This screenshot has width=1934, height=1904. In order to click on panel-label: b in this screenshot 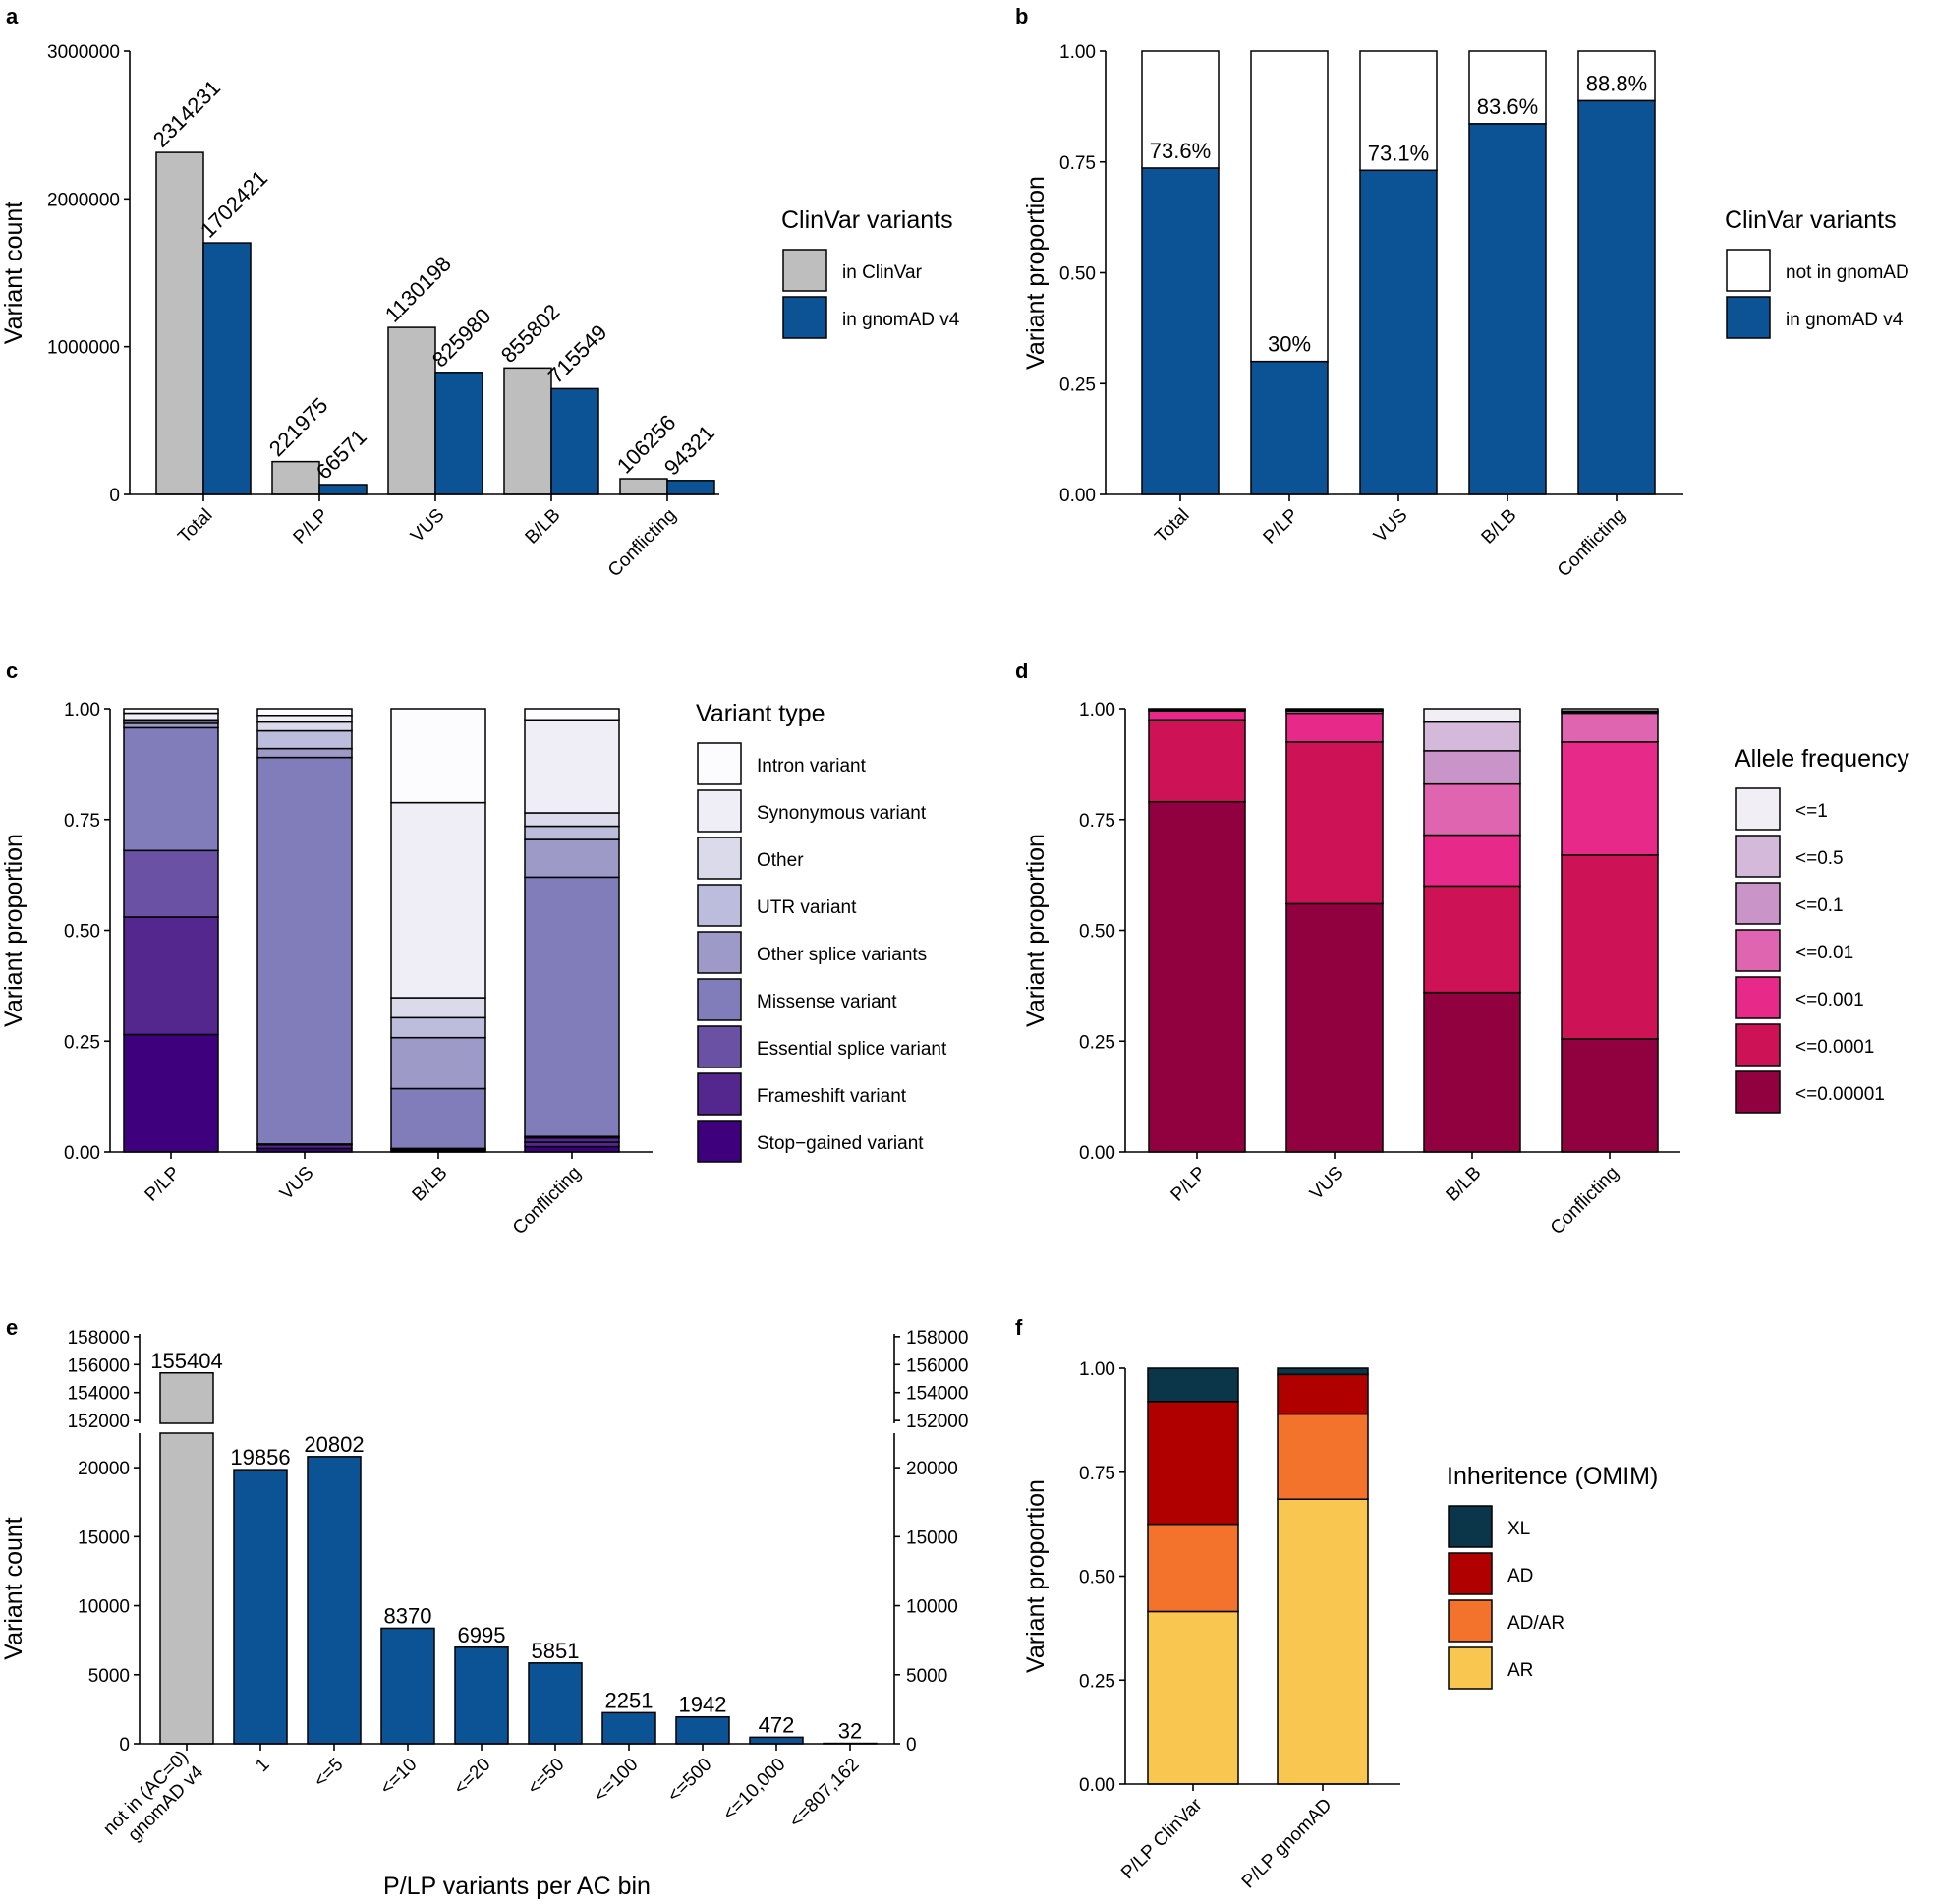, I will do `click(1021, 16)`.